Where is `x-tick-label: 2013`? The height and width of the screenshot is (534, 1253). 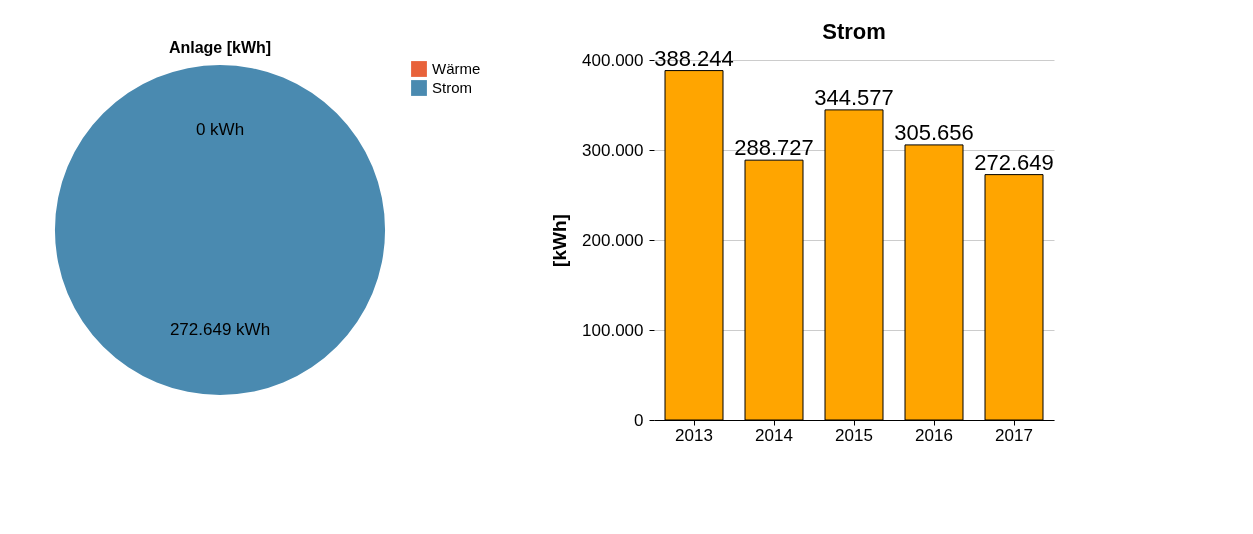 x-tick-label: 2013 is located at coordinates (694, 435).